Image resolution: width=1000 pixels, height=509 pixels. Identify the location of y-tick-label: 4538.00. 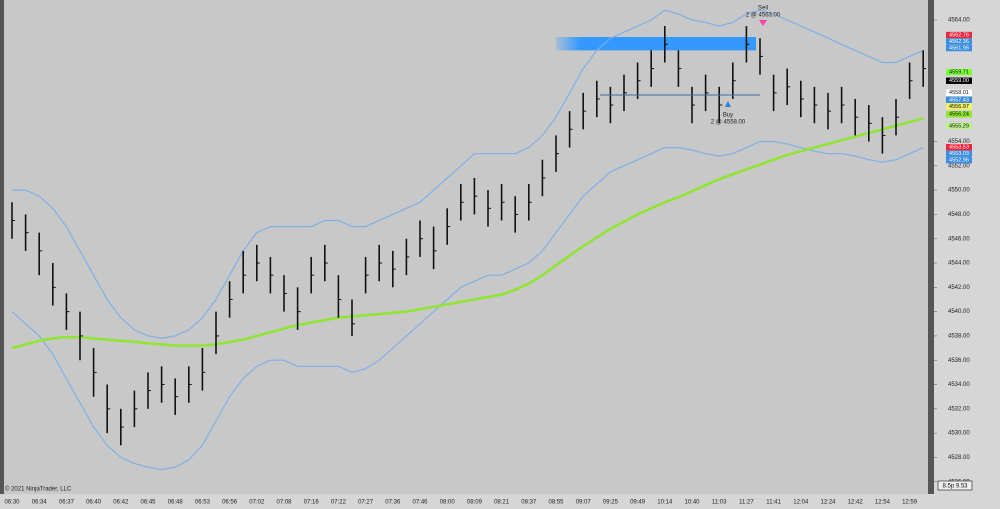
(959, 337).